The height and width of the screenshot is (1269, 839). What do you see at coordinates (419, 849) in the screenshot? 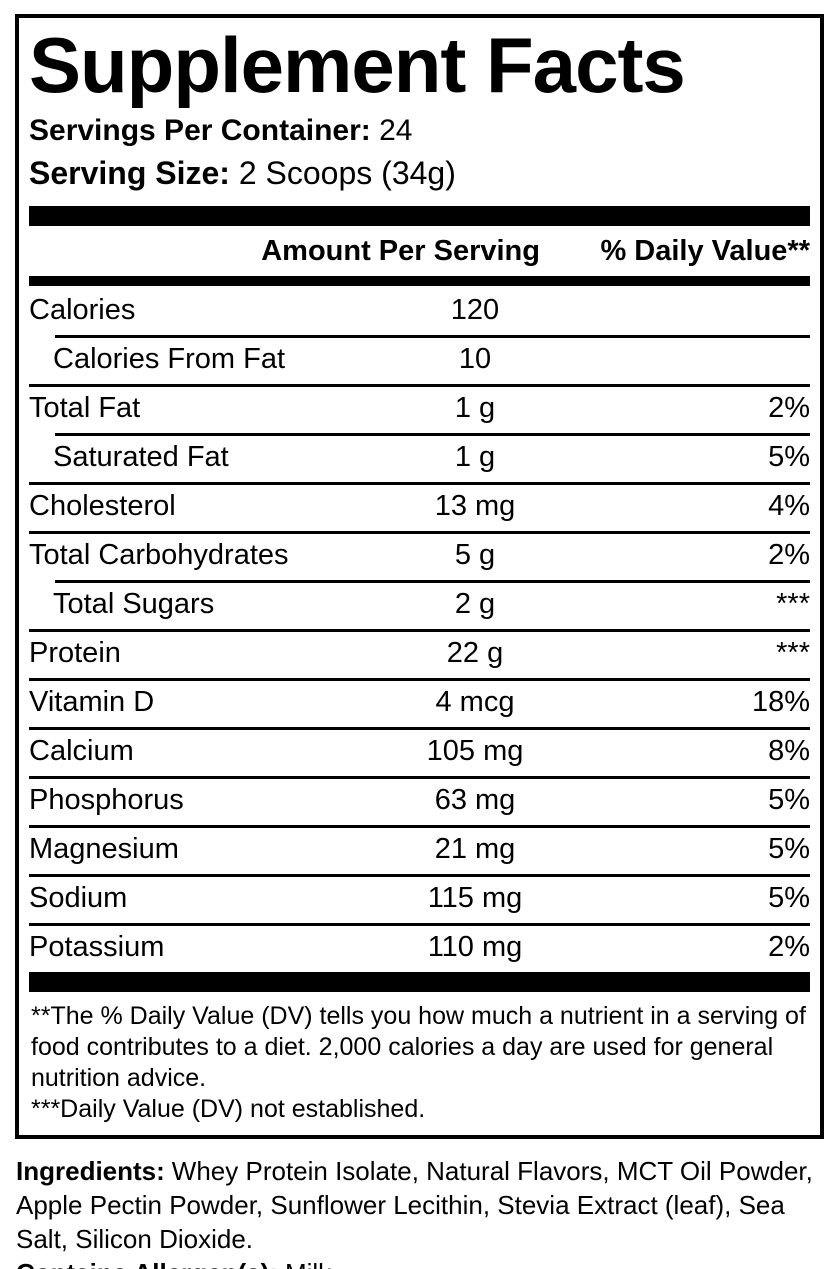
I see `table-row: Magnesium 21 mg 5%` at bounding box center [419, 849].